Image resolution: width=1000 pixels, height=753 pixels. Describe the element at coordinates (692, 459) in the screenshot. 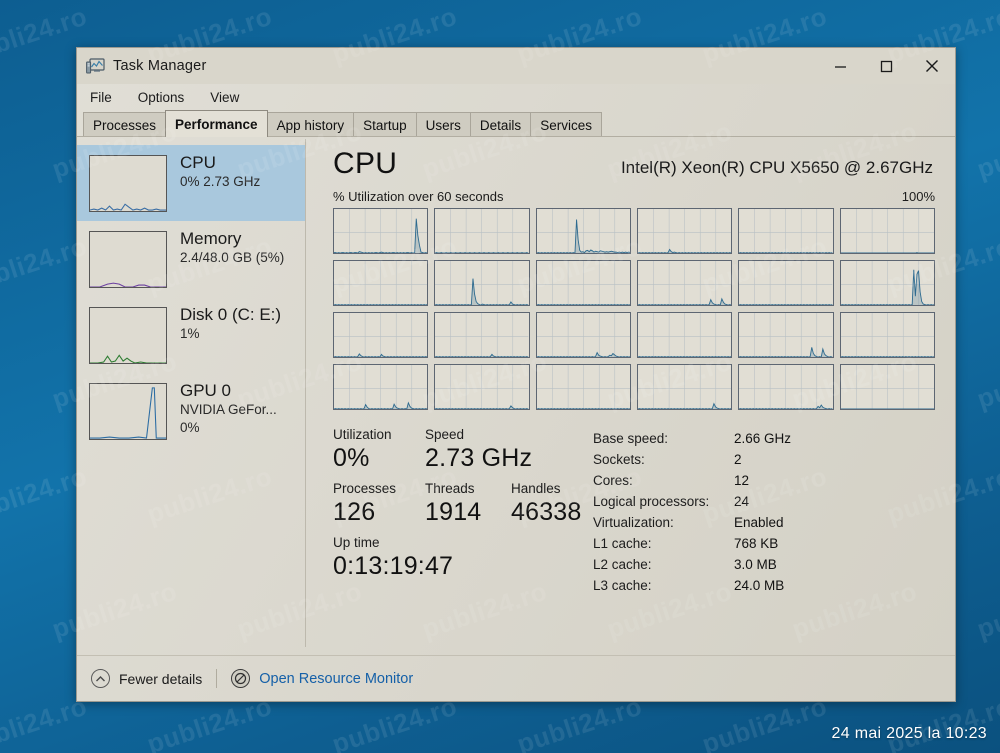

I see `spec-row: Sockets: 2` at that location.